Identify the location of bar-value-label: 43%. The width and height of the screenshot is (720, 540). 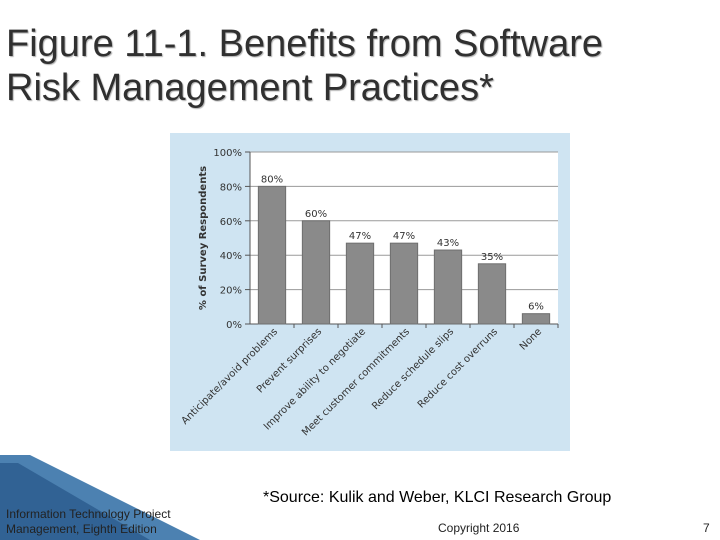
(448, 243).